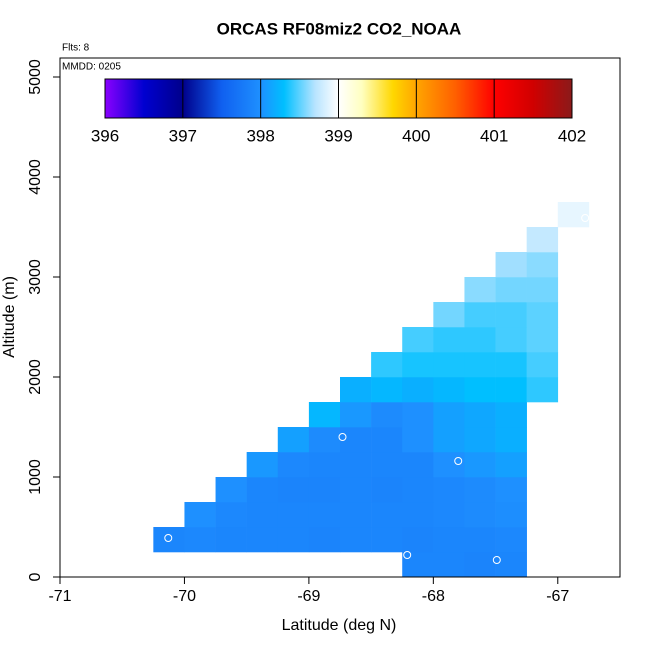 The width and height of the screenshot is (650, 655). What do you see at coordinates (308, 596) in the screenshot?
I see `x-tick-label: -69` at bounding box center [308, 596].